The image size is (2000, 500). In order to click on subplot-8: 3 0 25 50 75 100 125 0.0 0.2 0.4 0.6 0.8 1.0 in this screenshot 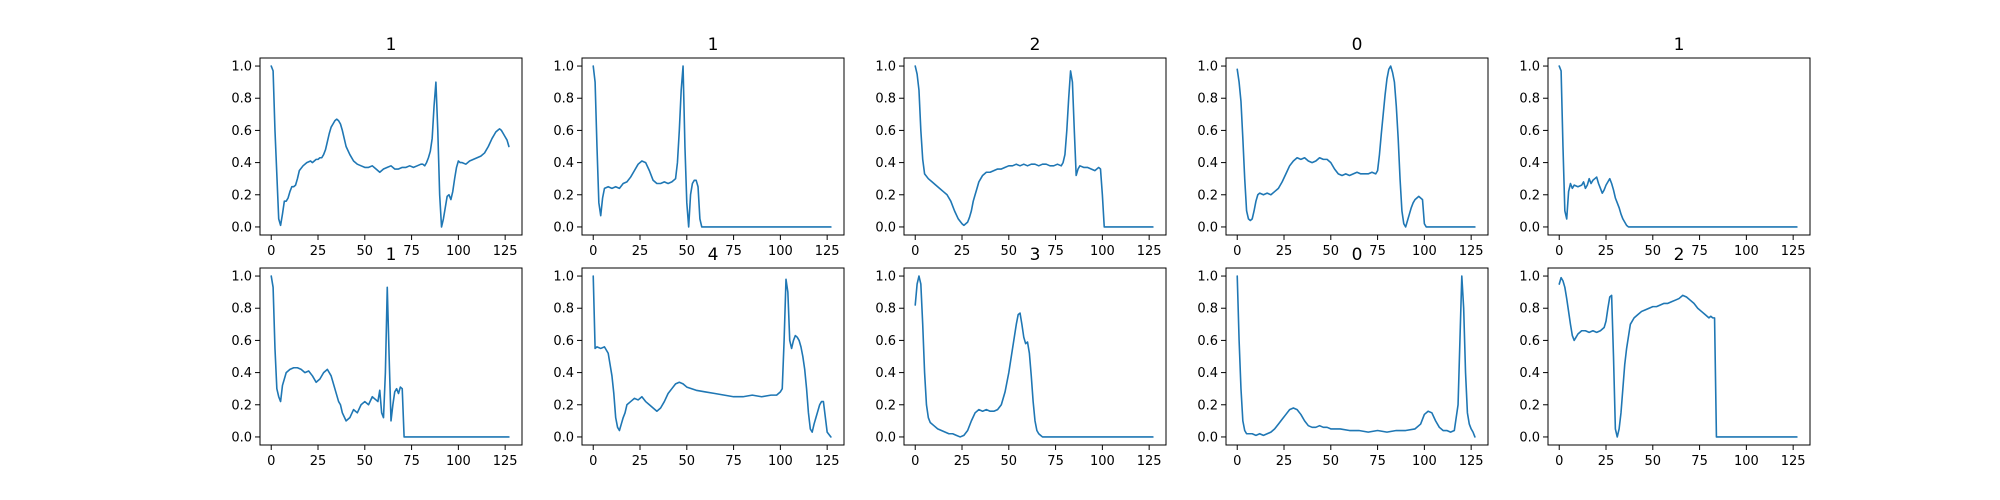, I will do `click(1021, 357)`.